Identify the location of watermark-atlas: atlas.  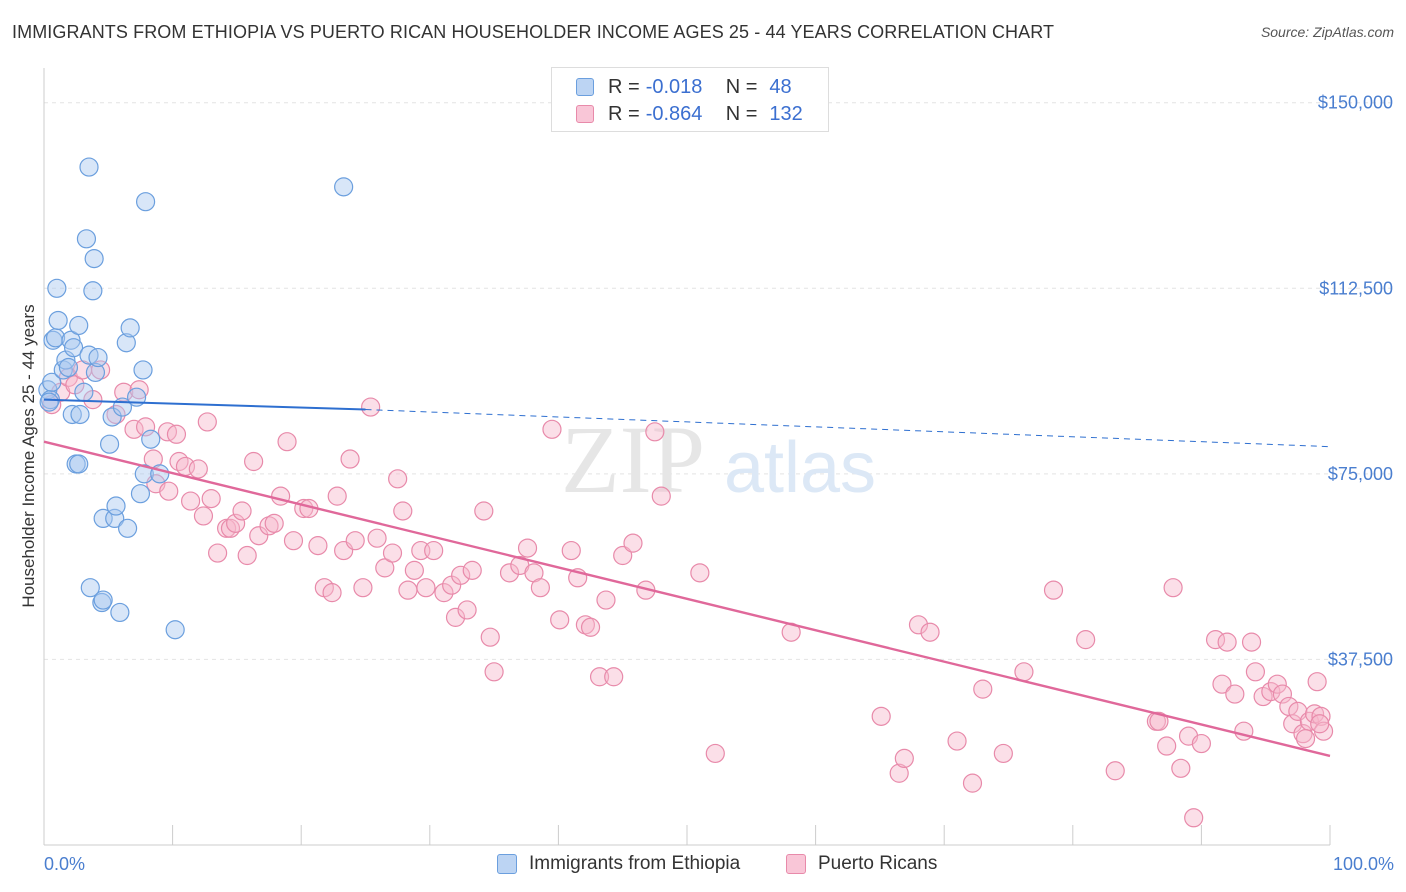
(800, 468).